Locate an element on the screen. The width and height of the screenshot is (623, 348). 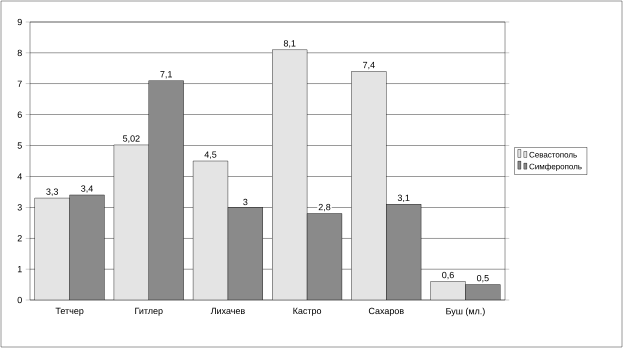
x-tick-label: Сахаров is located at coordinates (386, 312).